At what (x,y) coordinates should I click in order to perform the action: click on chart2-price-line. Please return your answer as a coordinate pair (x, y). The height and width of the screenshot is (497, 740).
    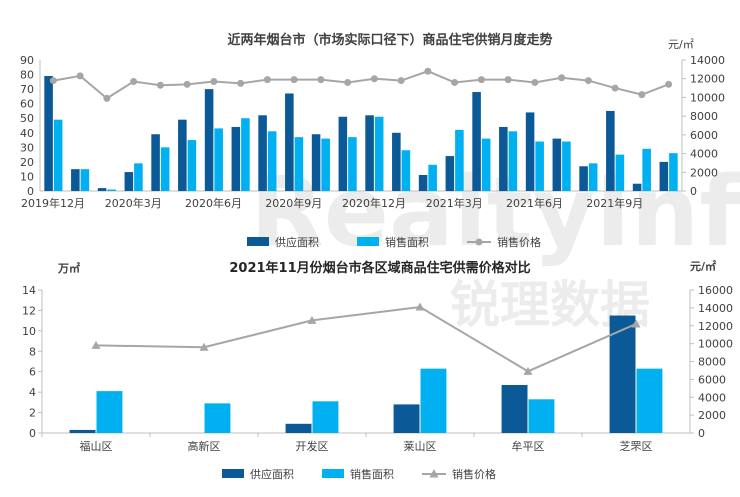
    Looking at the image, I should click on (366, 338).